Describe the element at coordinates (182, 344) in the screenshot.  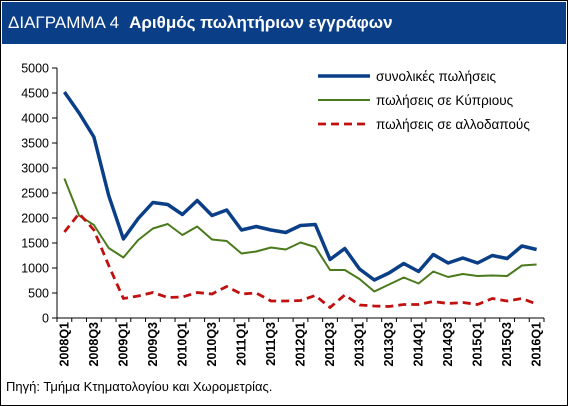
I see `x-tick-label: 2010Q1` at that location.